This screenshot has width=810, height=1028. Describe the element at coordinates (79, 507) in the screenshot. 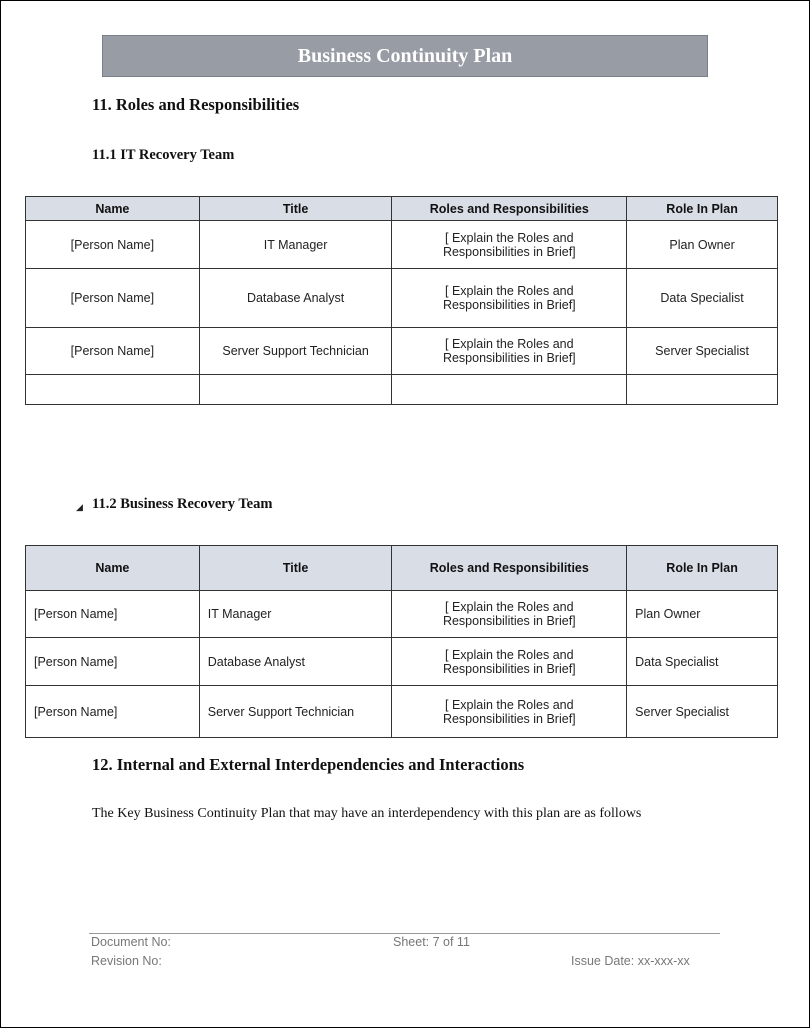

I see `triangle-collapse-icon: ◢` at that location.